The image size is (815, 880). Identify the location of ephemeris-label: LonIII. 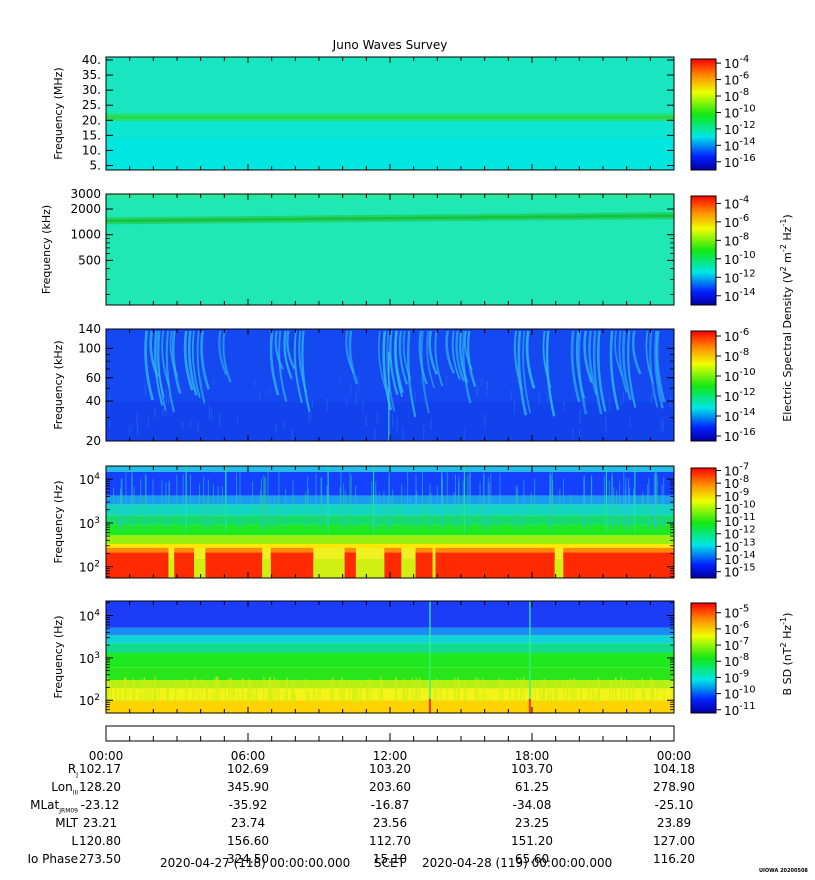
(64, 788).